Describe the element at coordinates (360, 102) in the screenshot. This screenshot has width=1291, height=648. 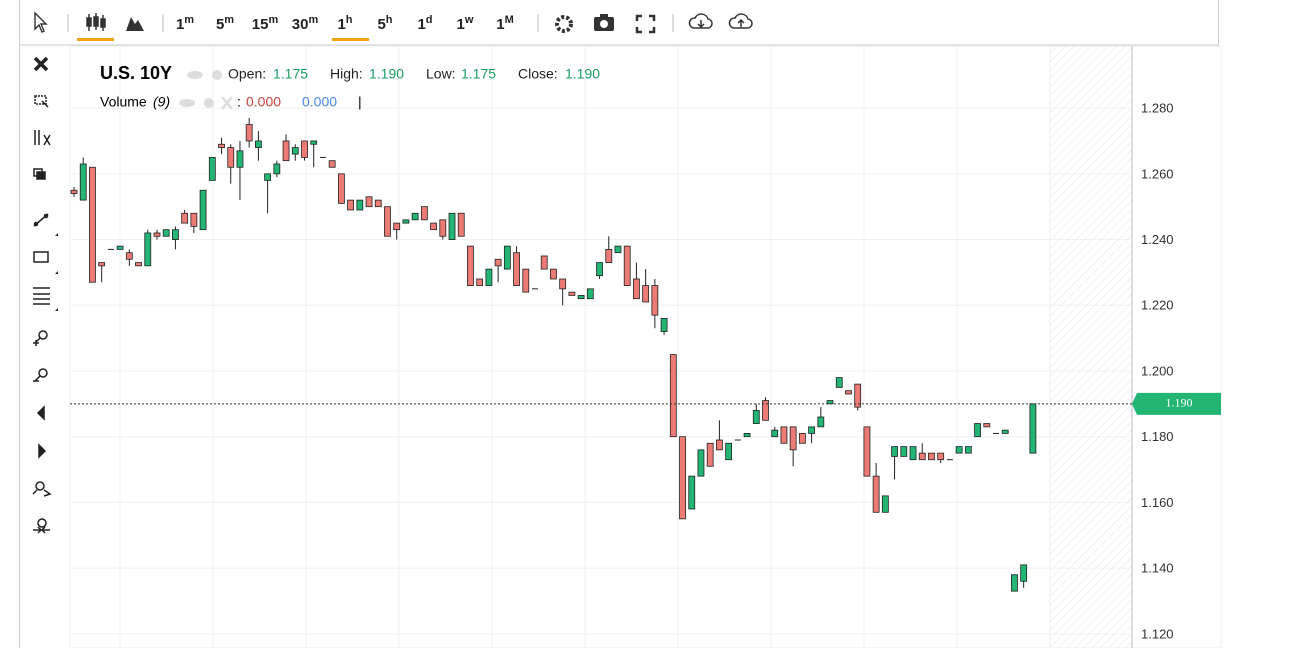
I see `cursor-marker: |` at that location.